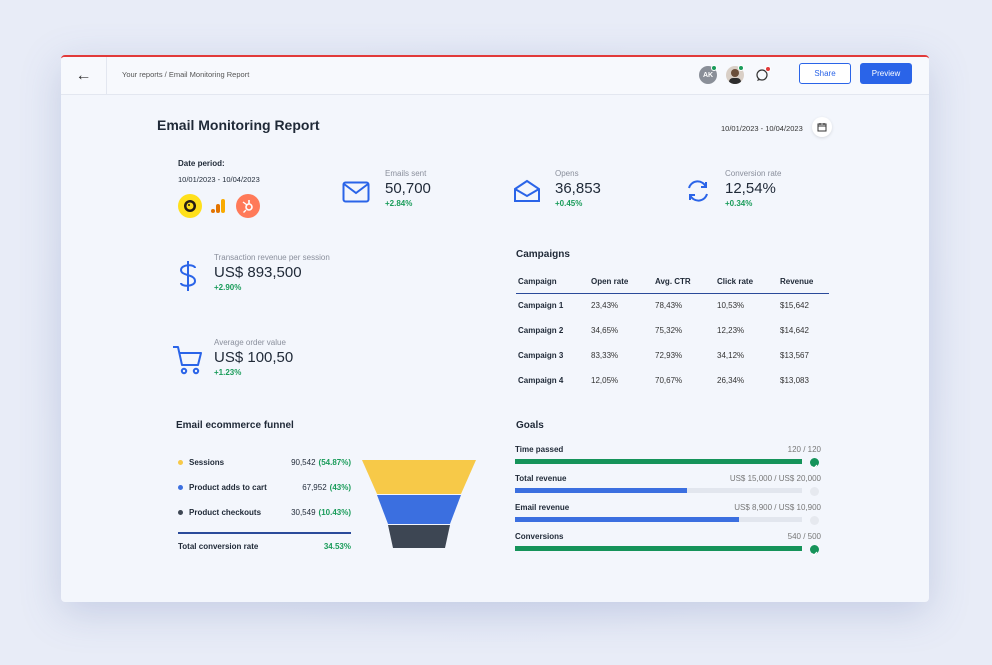 The height and width of the screenshot is (665, 992). Describe the element at coordinates (739, 203) in the screenshot. I see `kpi-change: +0.34%` at that location.